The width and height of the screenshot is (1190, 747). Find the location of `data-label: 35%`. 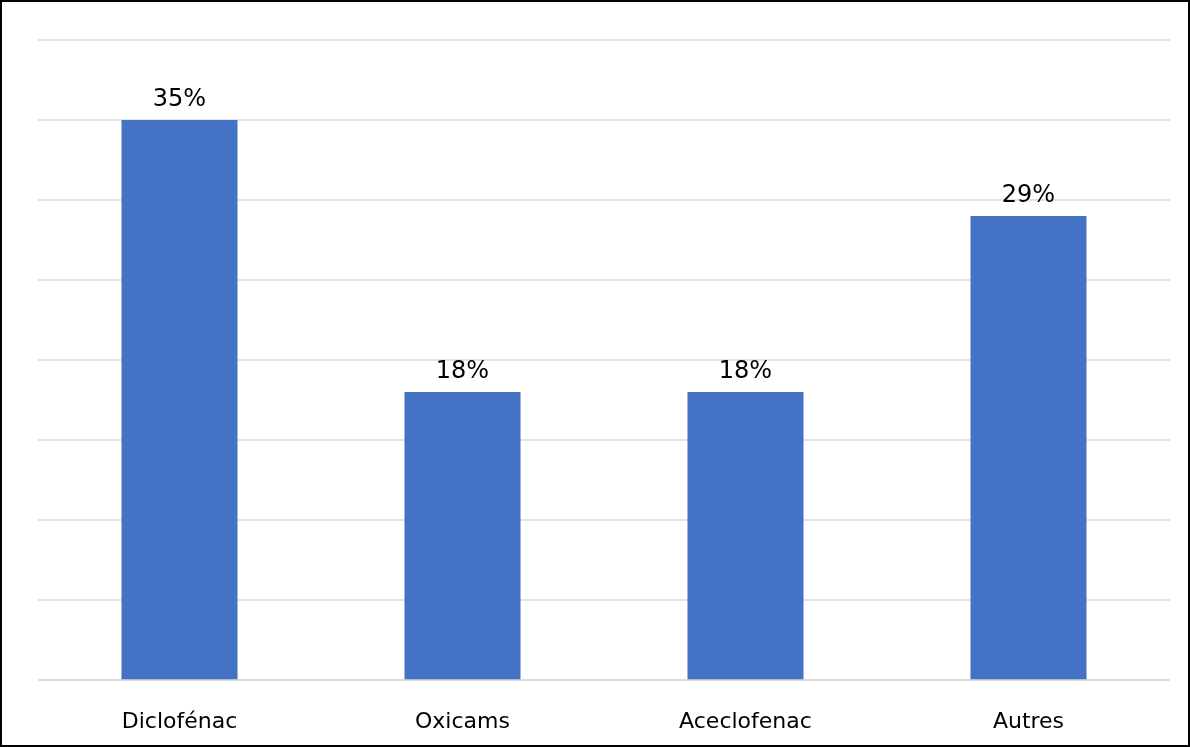

data-label: 35% is located at coordinates (179, 98).